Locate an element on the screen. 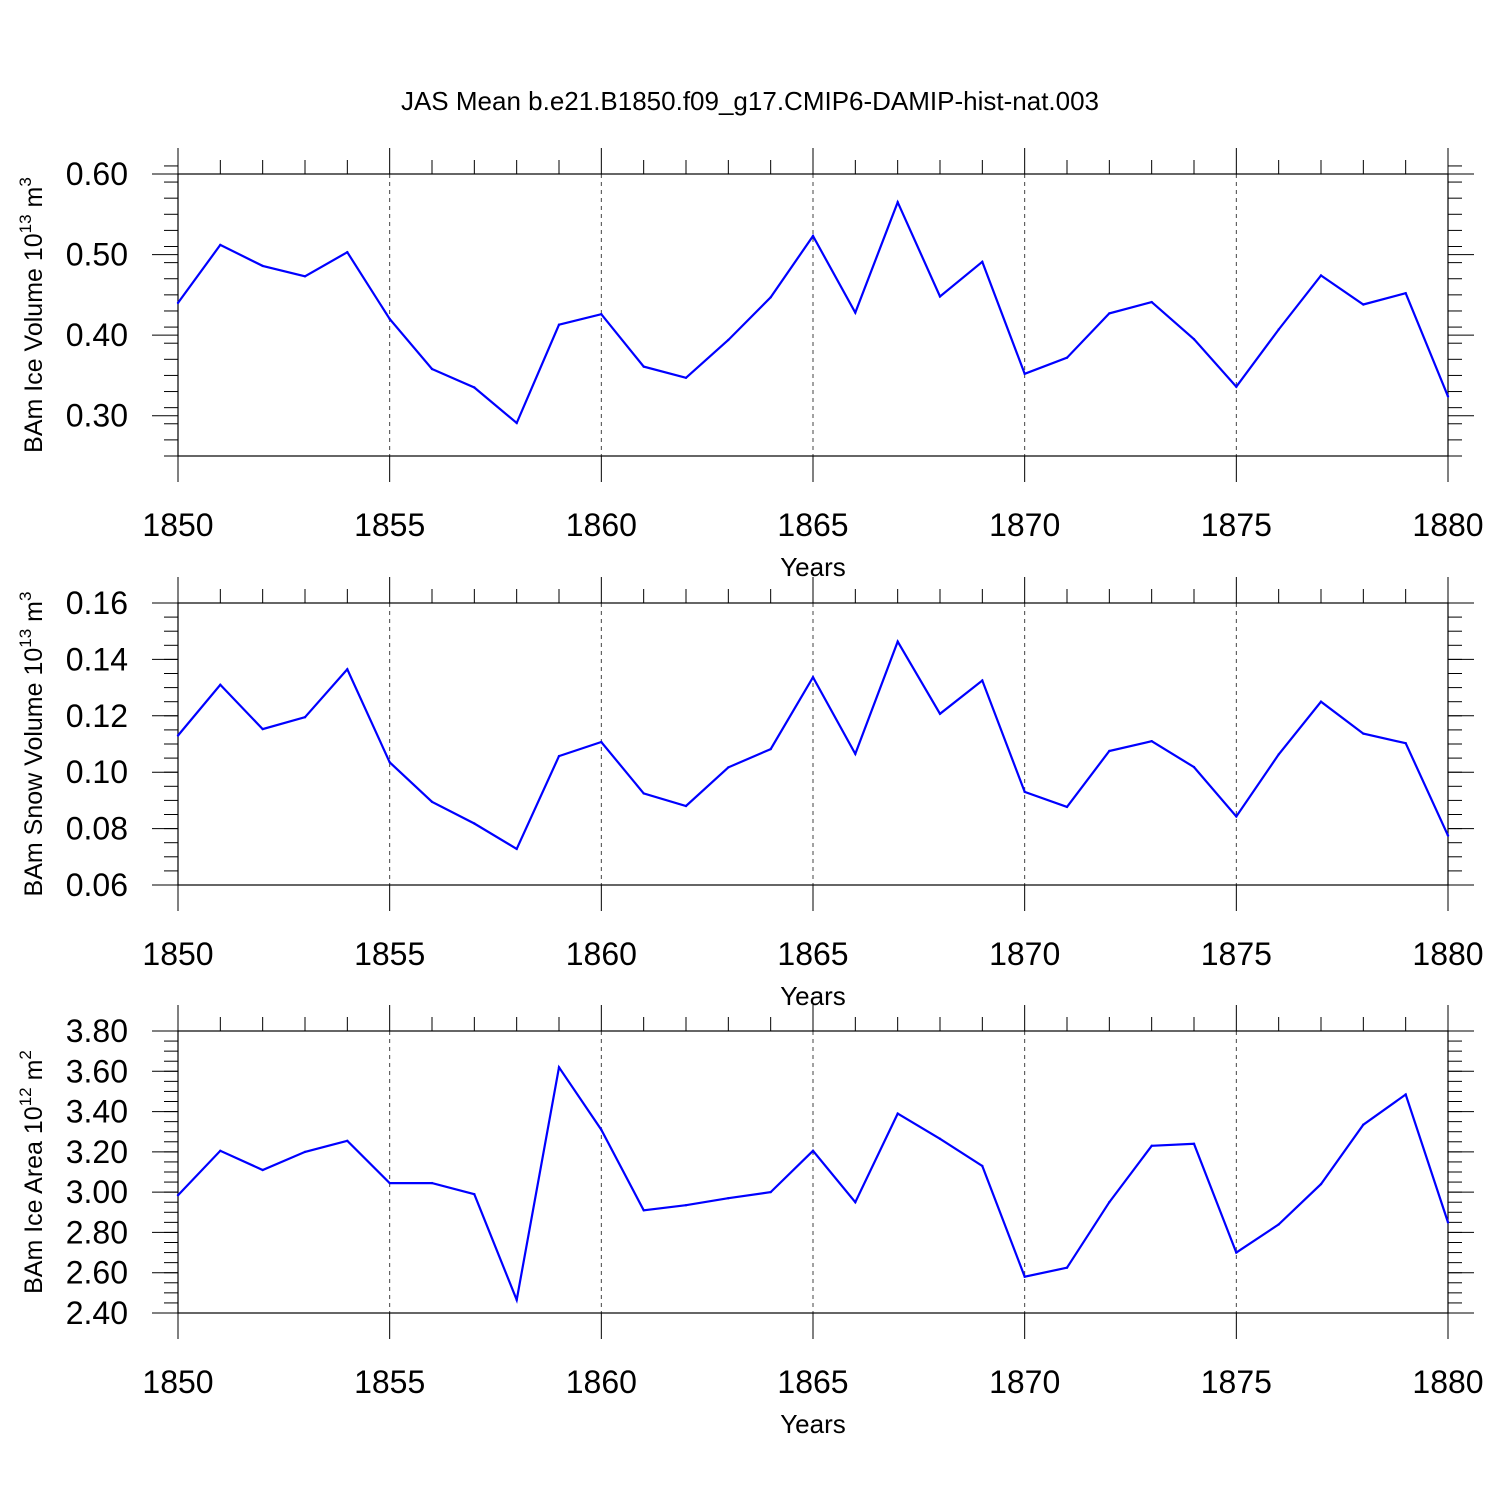 Image resolution: width=1500 pixels, height=1500 pixels. y-tick-label-0.60: 0.60 is located at coordinates (97, 174).